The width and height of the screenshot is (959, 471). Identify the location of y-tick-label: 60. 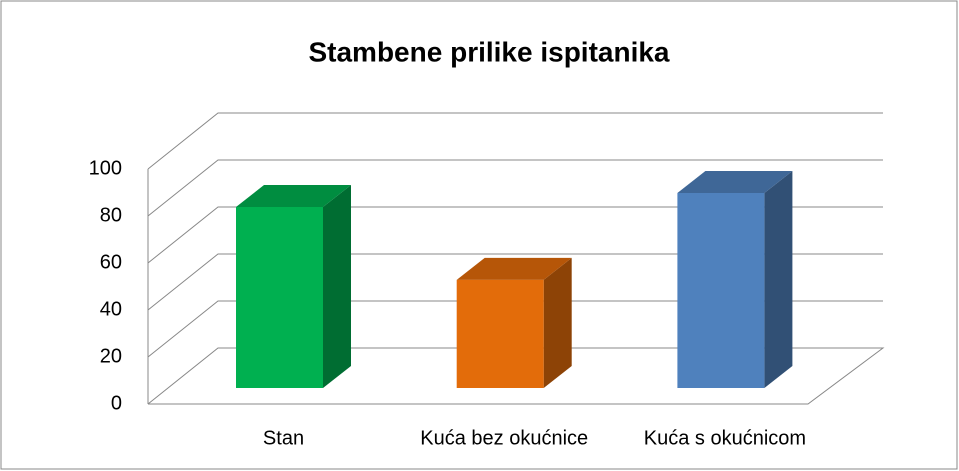
(111, 262).